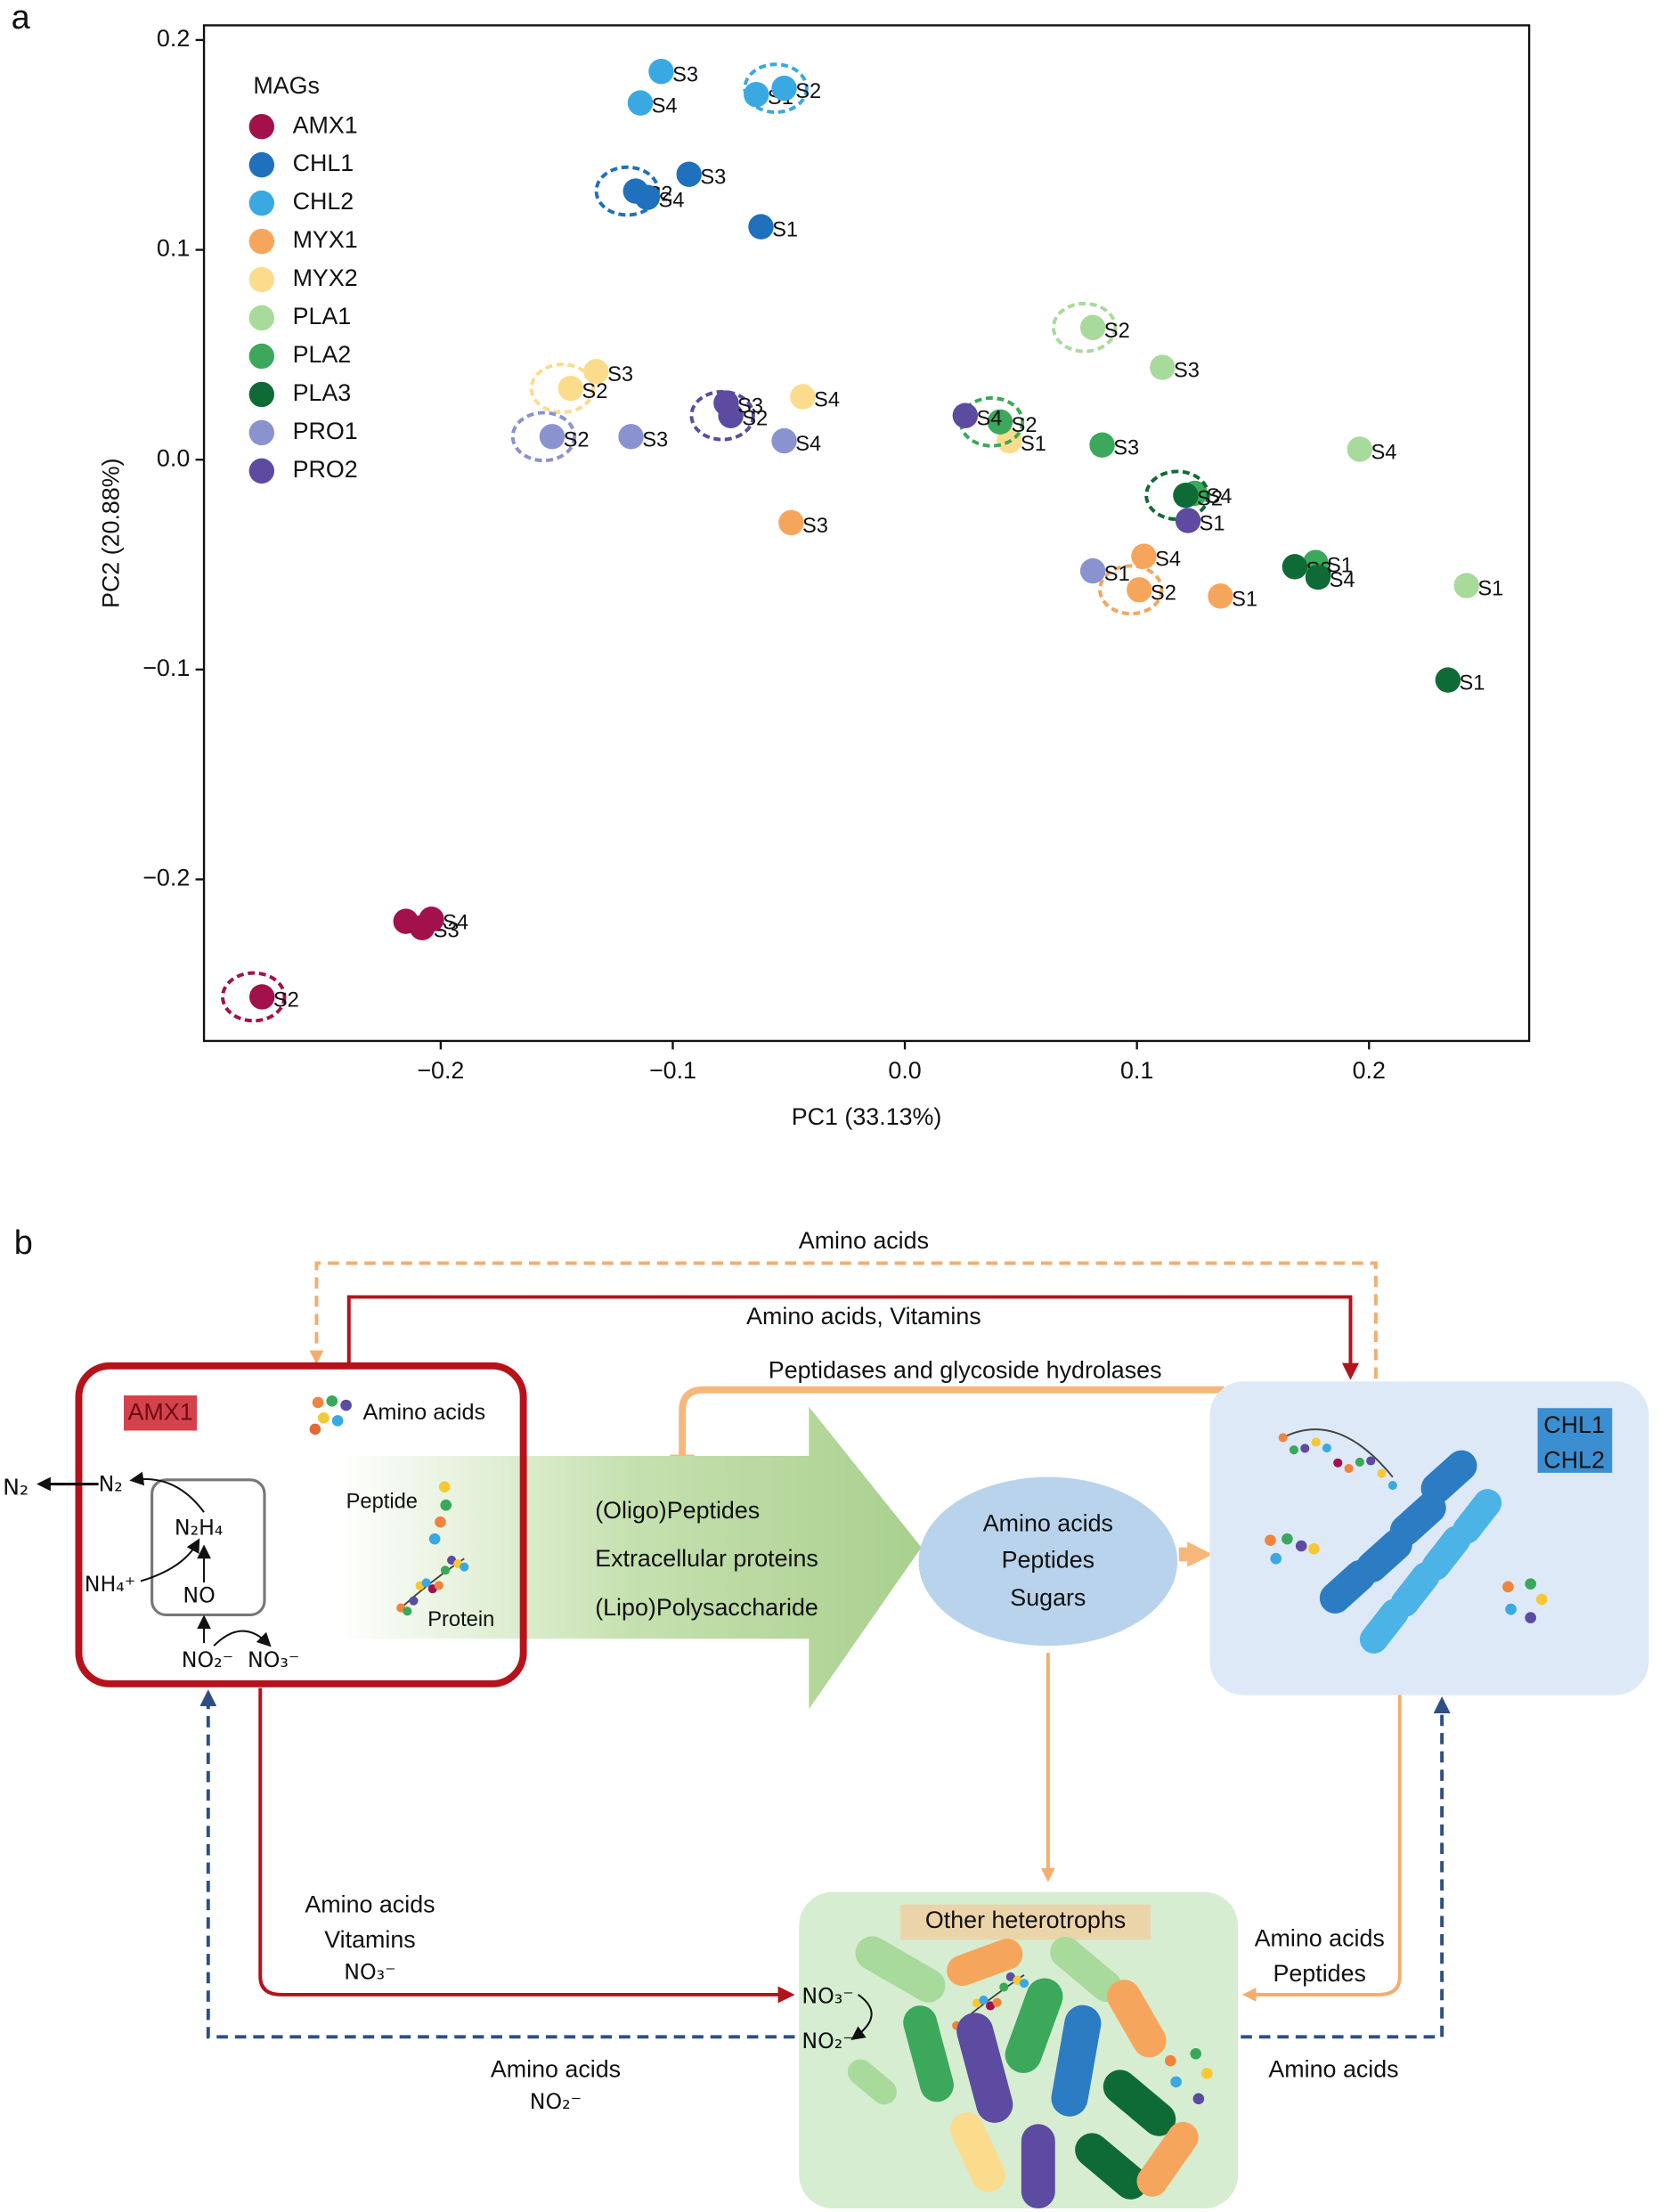 This screenshot has height=2212, width=1660. Describe the element at coordinates (301, 1524) in the screenshot. I see `amx1-box` at that location.